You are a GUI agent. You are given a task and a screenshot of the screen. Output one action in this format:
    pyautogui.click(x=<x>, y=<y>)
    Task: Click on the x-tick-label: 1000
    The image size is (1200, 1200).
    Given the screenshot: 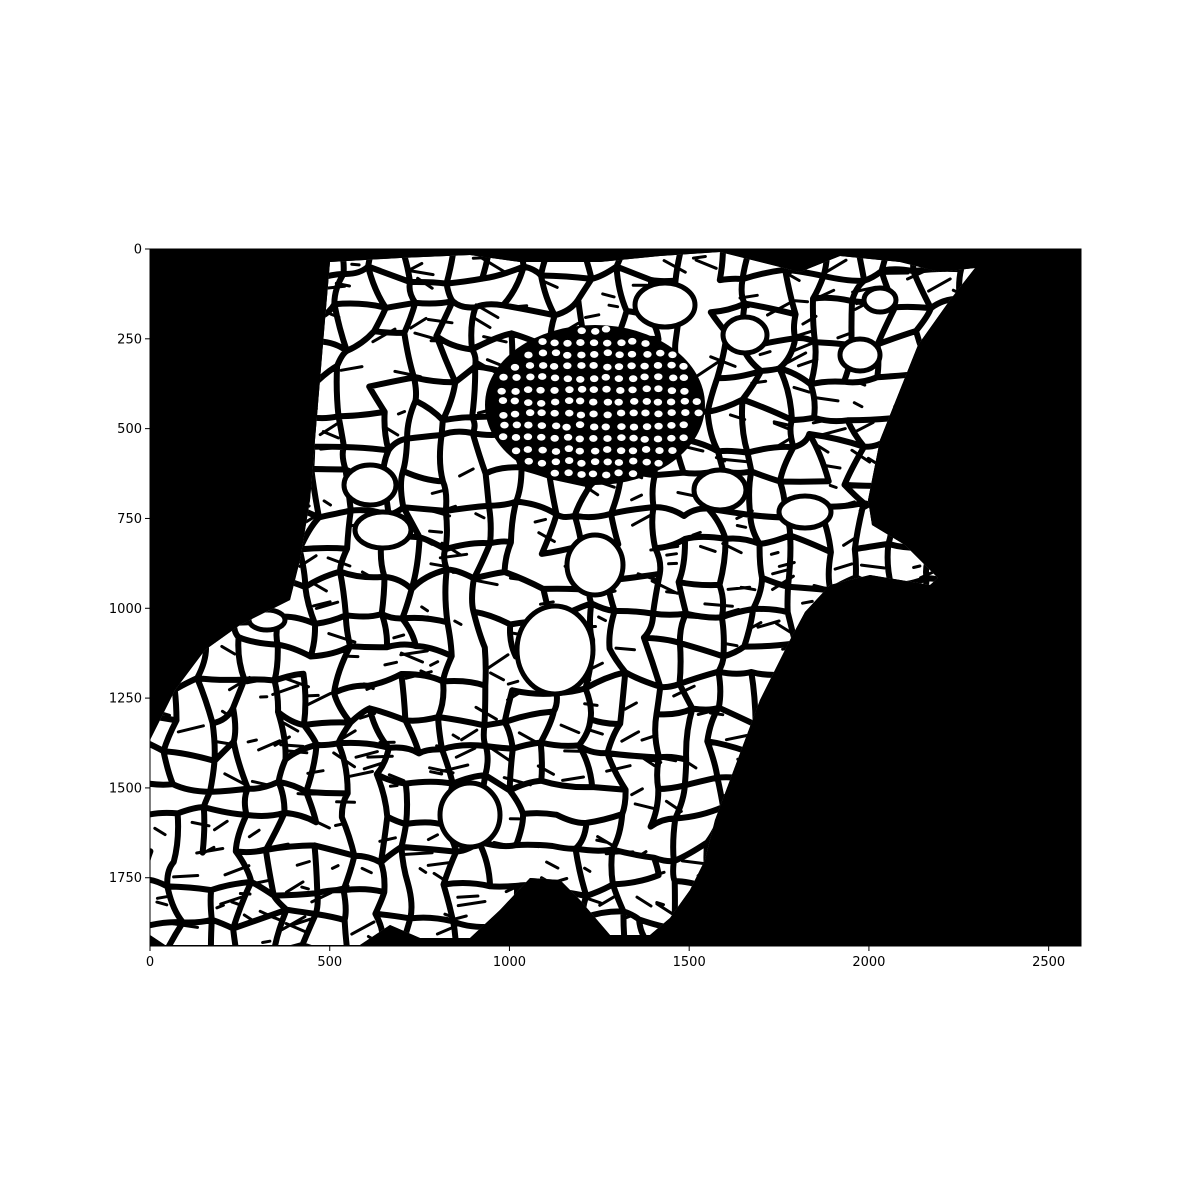 What is the action you would take?
    pyautogui.click(x=509, y=962)
    